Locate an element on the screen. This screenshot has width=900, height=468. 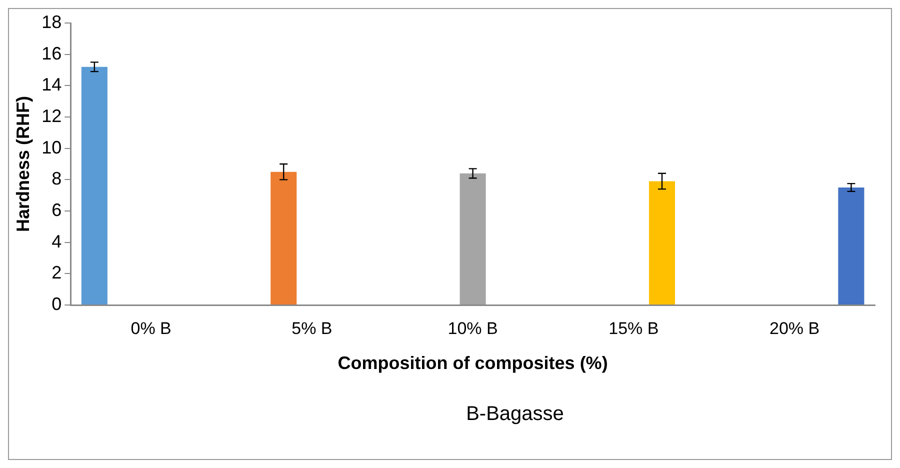
y-tick-label: 2 is located at coordinates (57, 272).